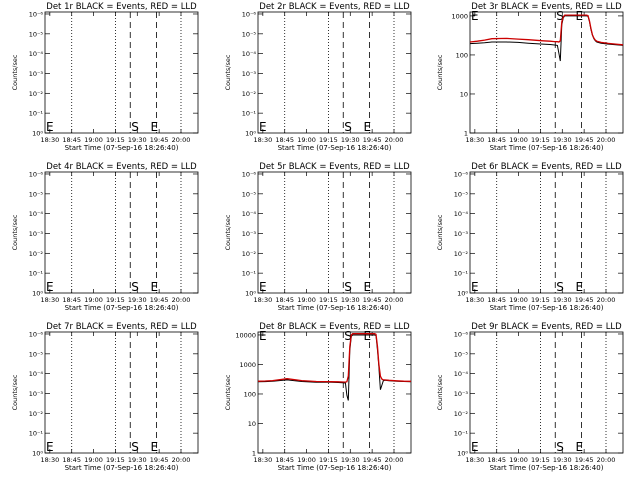 The width and height of the screenshot is (640, 480). Describe the element at coordinates (462, 55) in the screenshot. I see `y-tick-label: 100` at that location.